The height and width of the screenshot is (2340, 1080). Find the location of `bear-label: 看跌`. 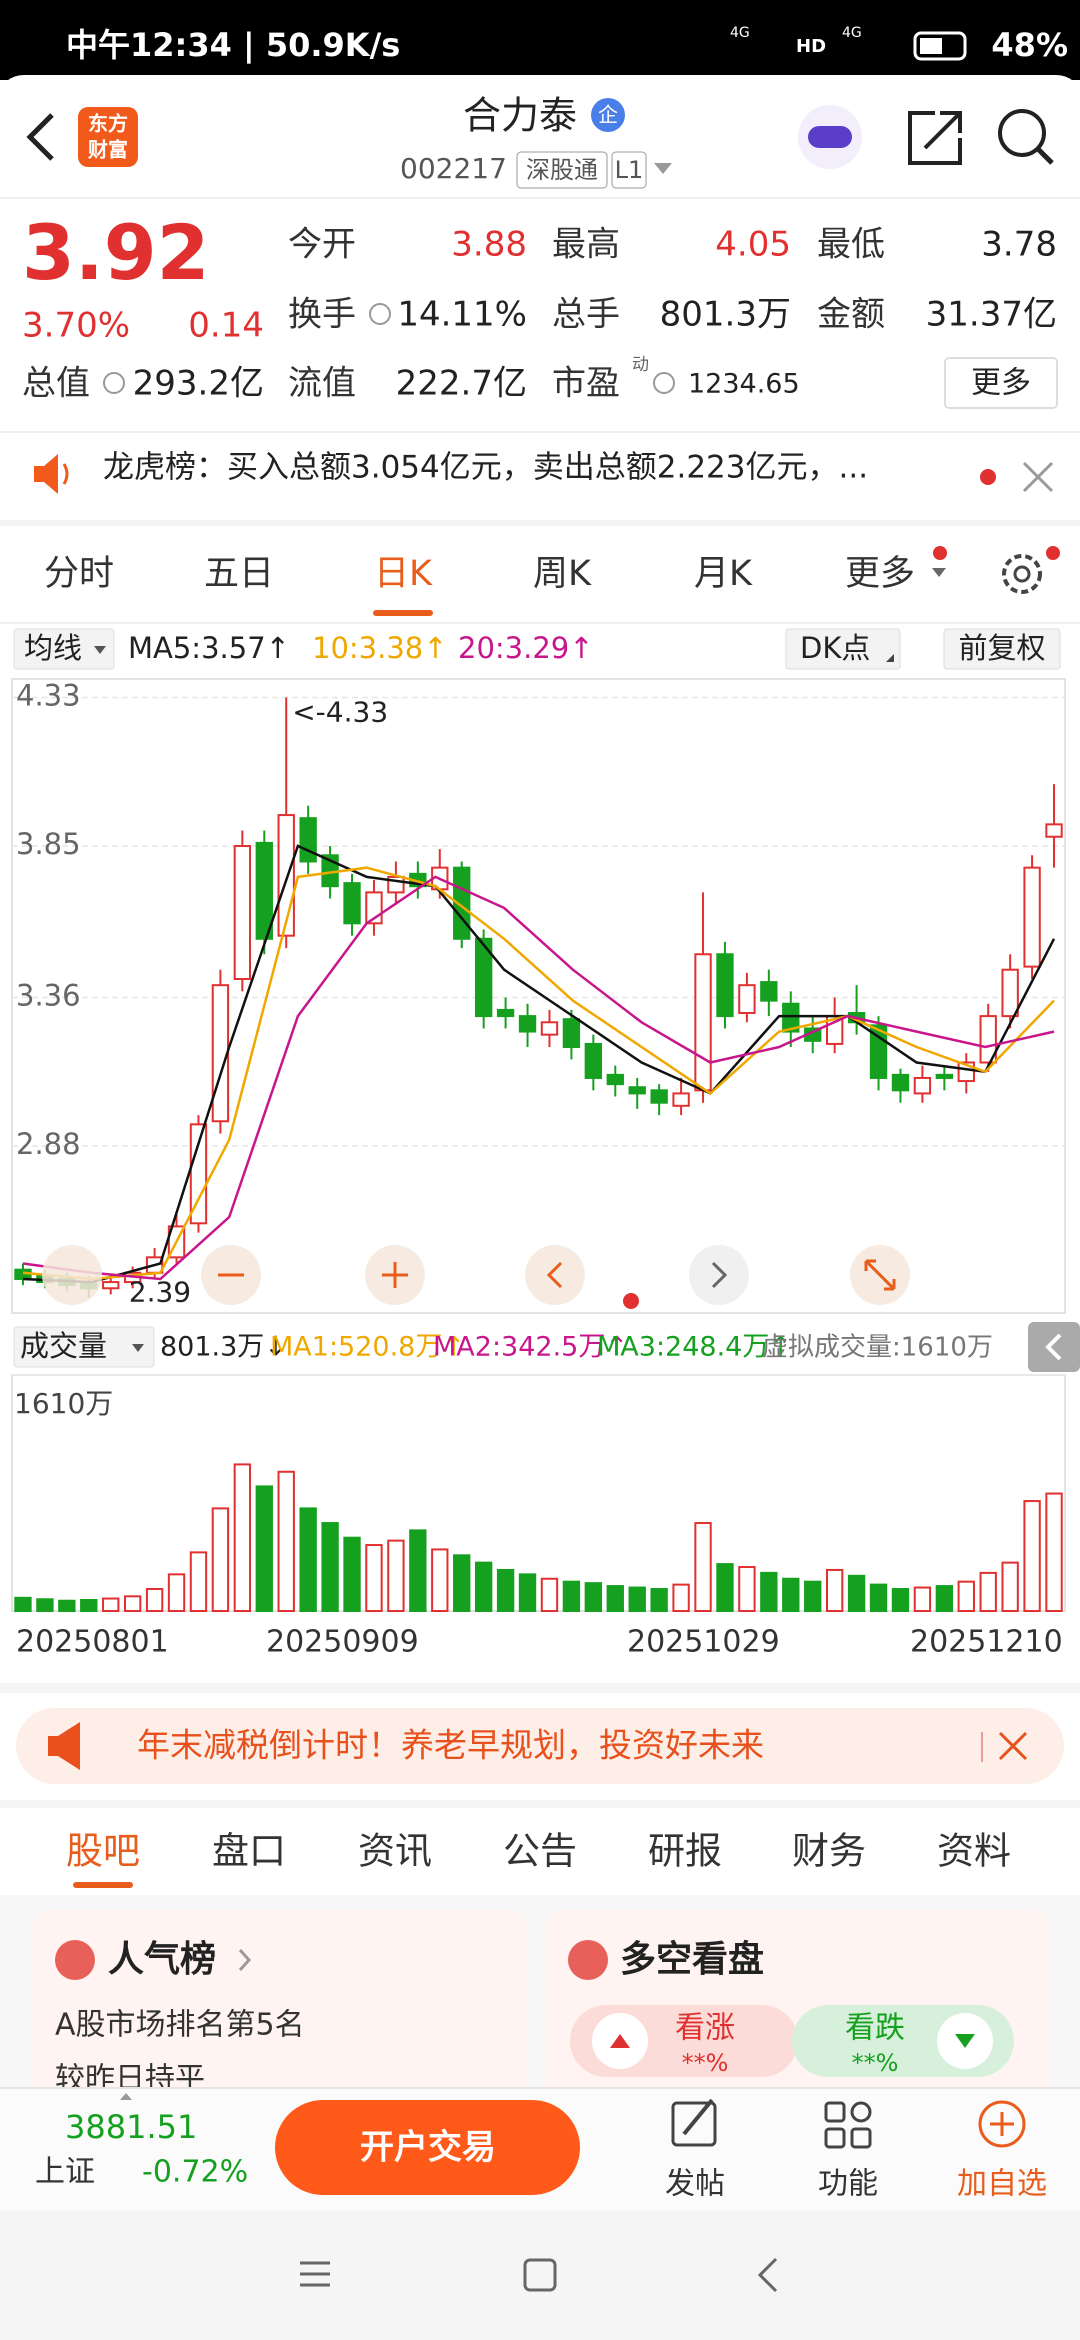

bear-label: 看跌 is located at coordinates (875, 2028).